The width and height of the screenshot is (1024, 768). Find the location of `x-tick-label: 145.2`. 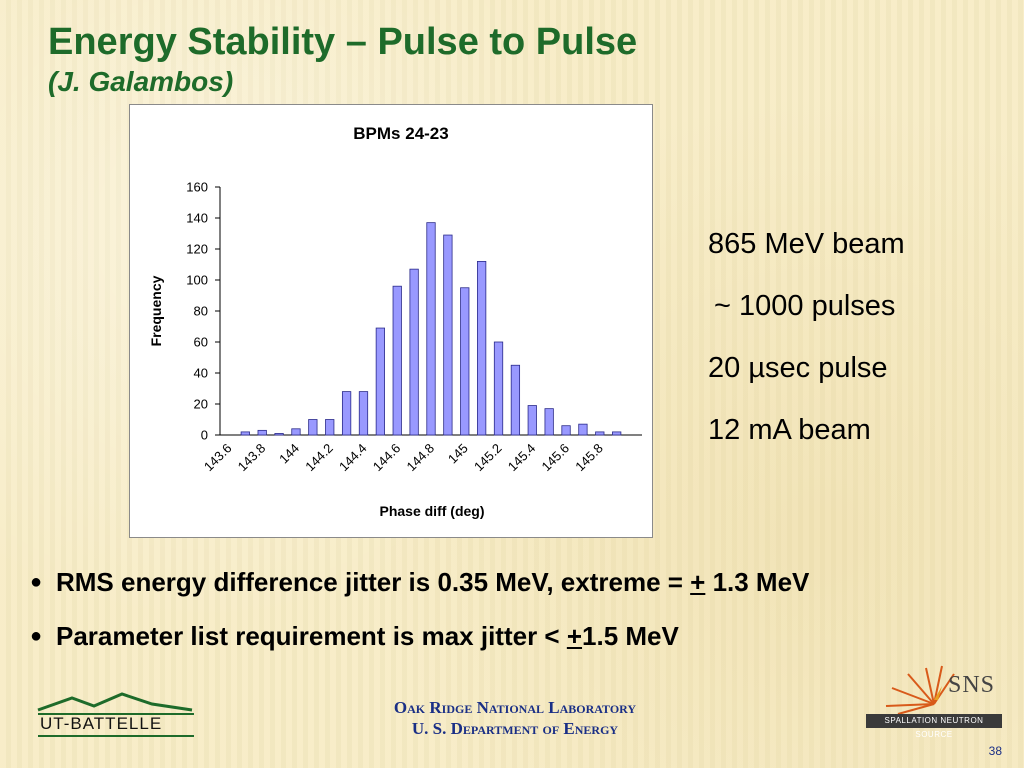

x-tick-label: 145.2 is located at coordinates (488, 458).